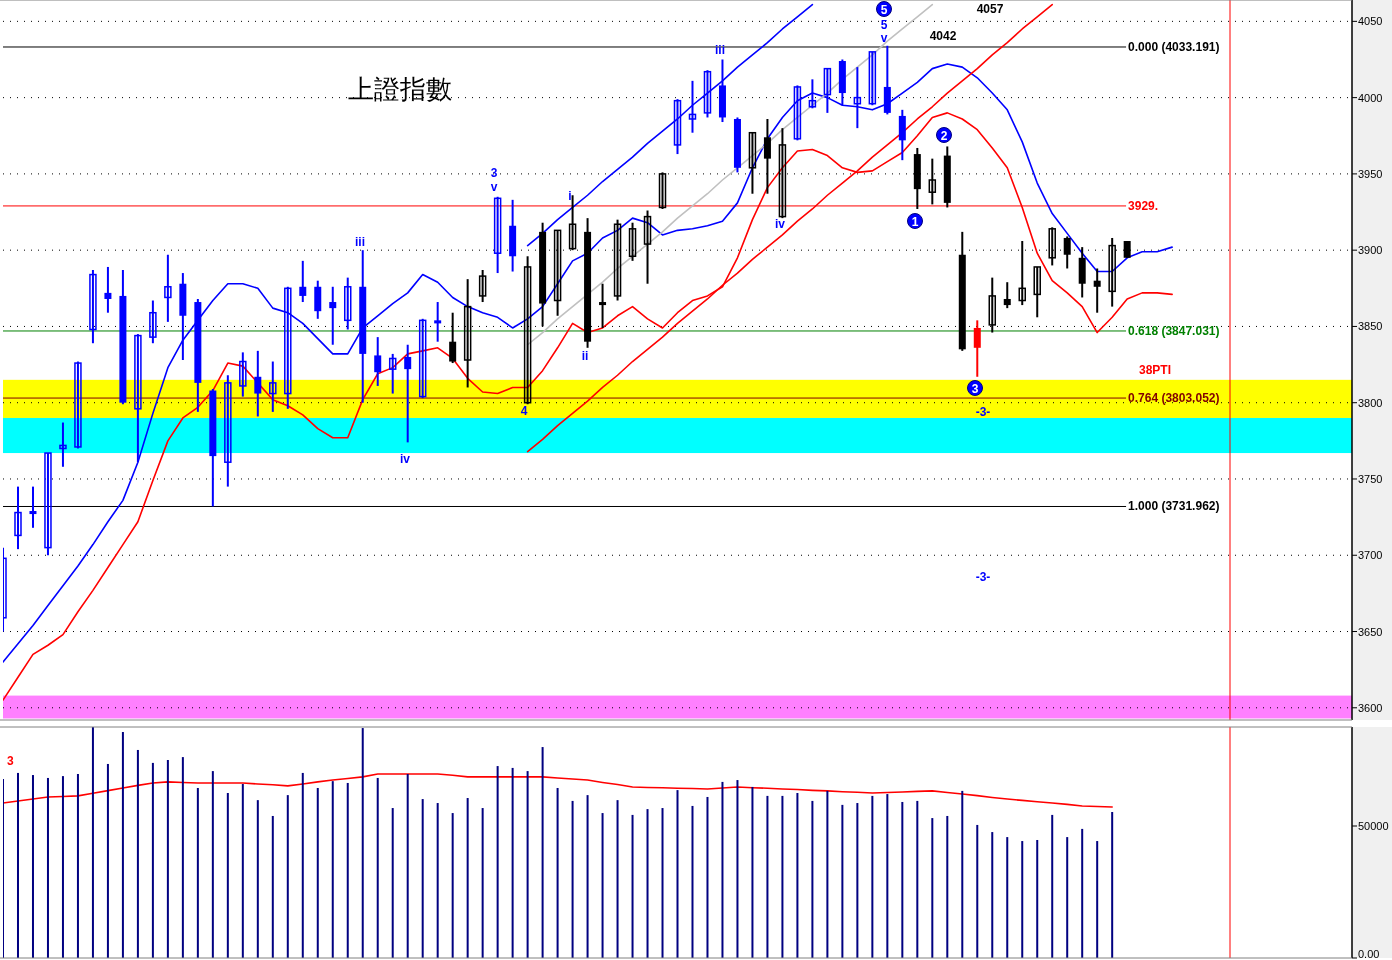 This screenshot has width=1392, height=960. What do you see at coordinates (1370, 21) in the screenshot?
I see `y-tick-label: 4050` at bounding box center [1370, 21].